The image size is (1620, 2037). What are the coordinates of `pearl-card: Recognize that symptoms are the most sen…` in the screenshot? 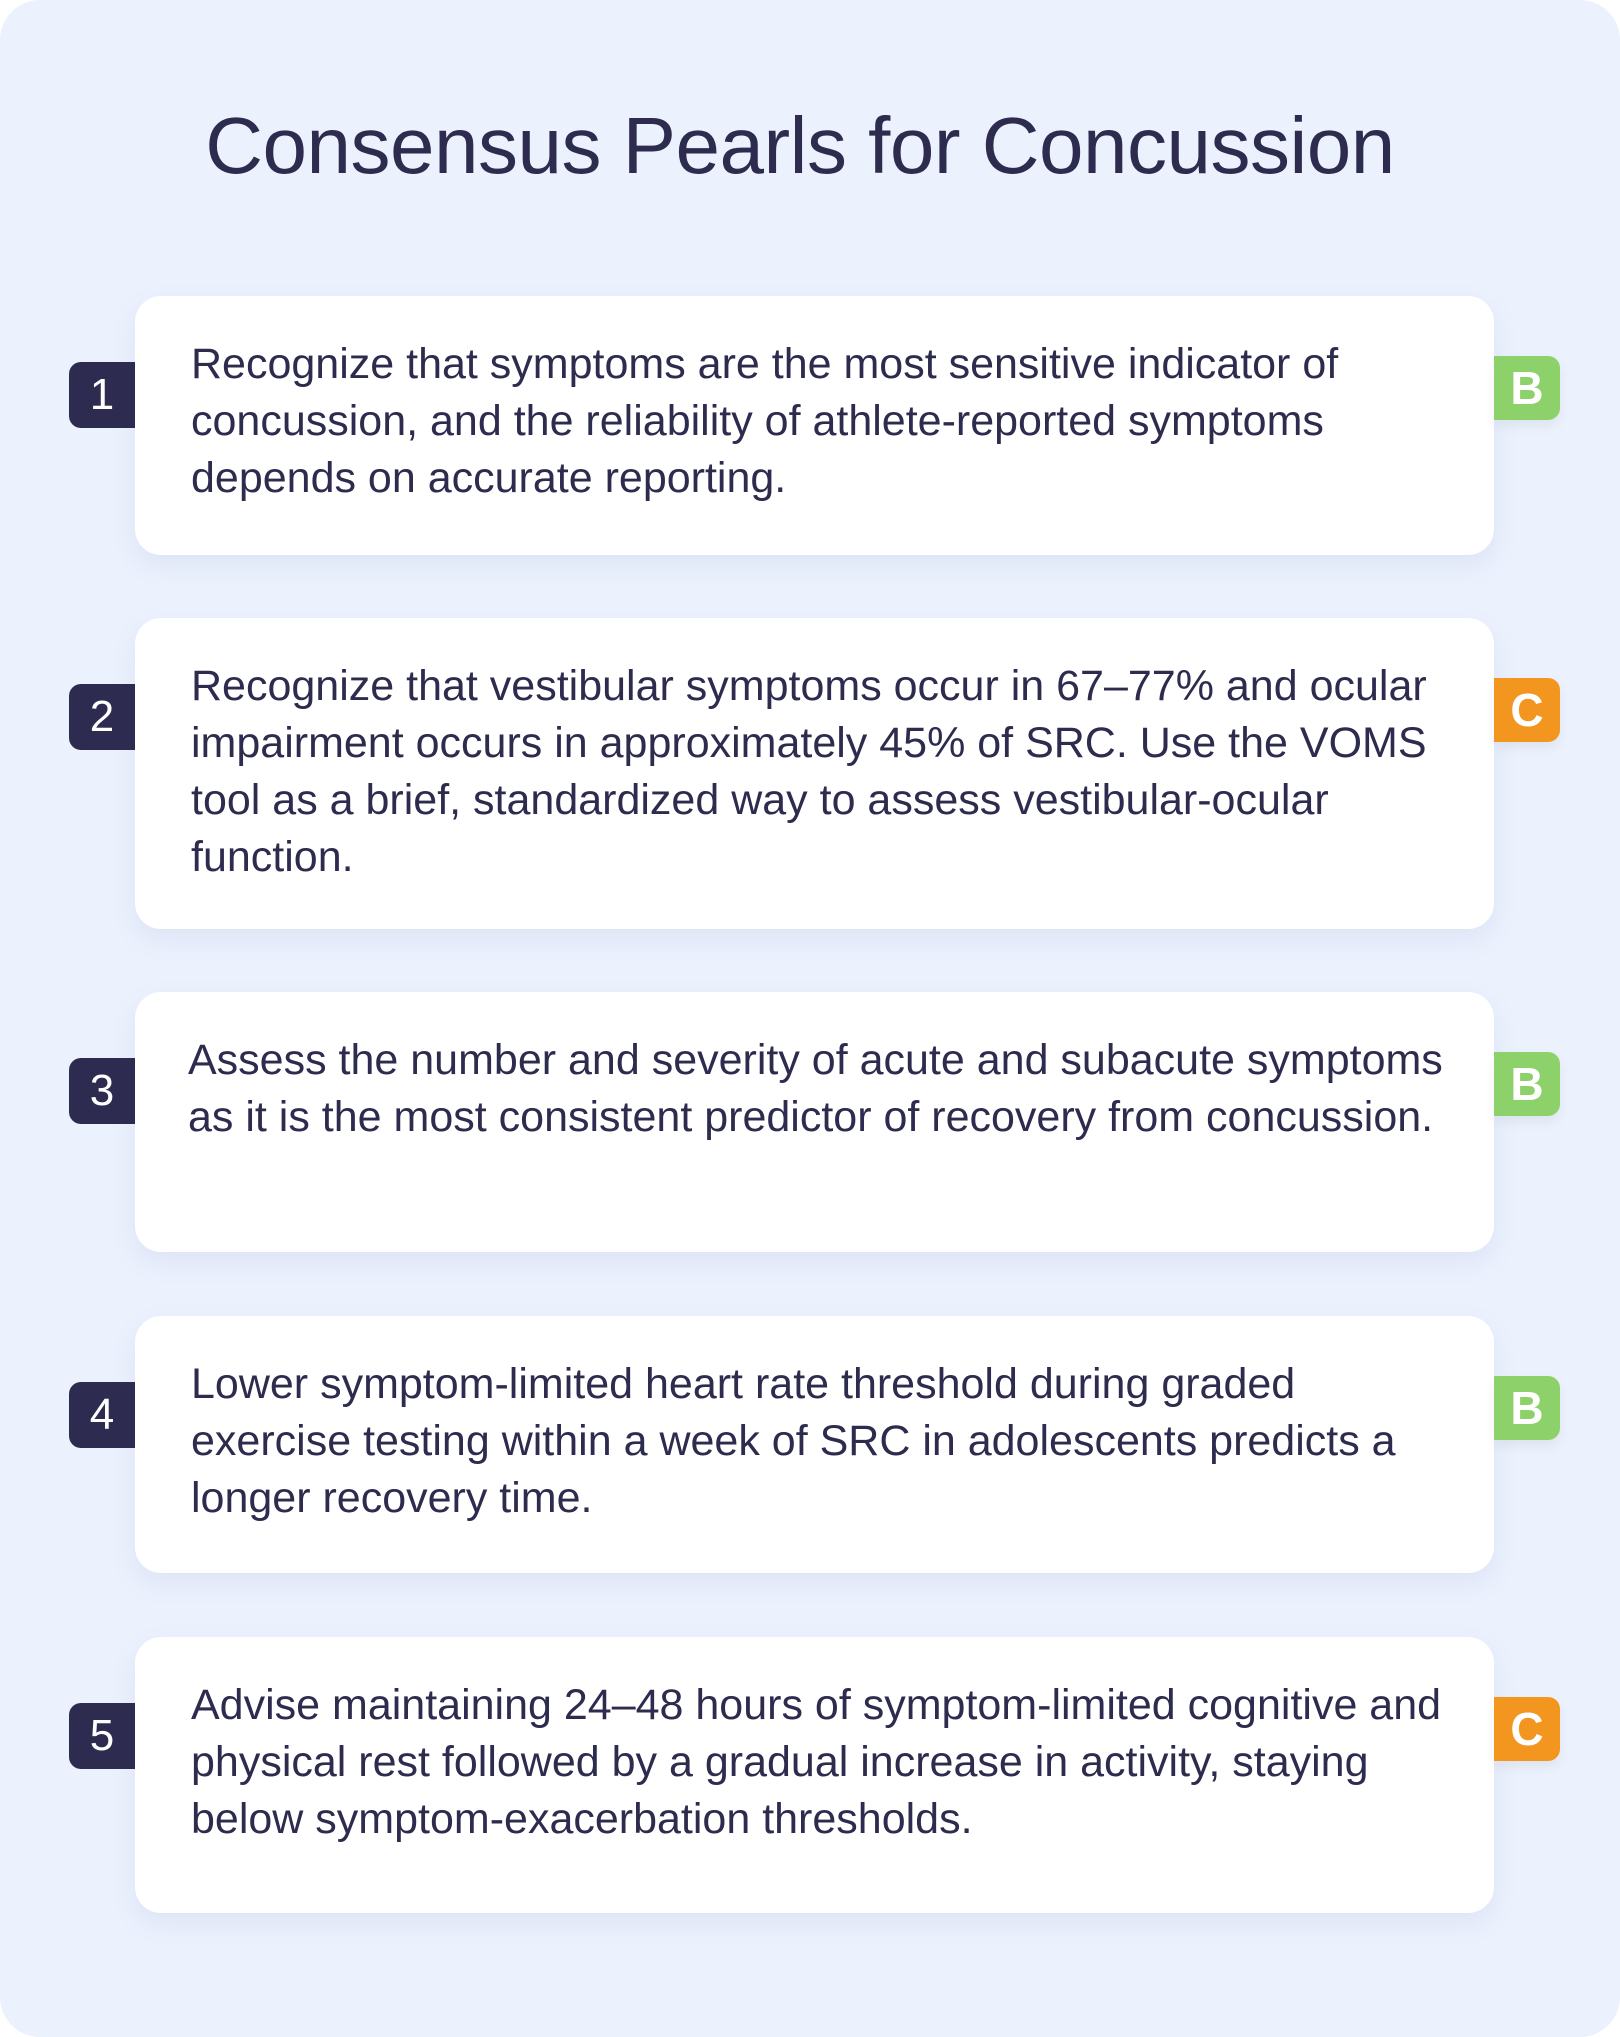 It's located at (814, 425).